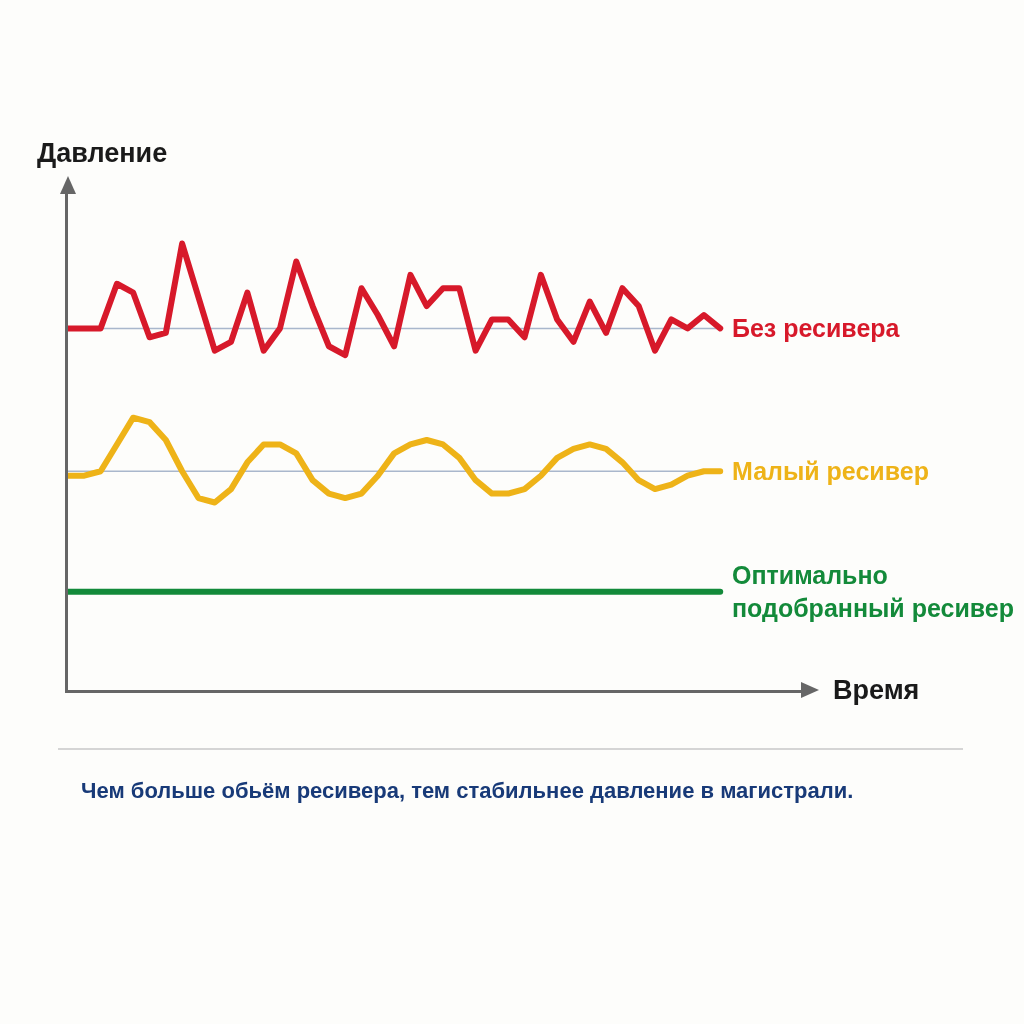 This screenshot has height=1024, width=1024. I want to click on y-axis-title: Давление, so click(102, 153).